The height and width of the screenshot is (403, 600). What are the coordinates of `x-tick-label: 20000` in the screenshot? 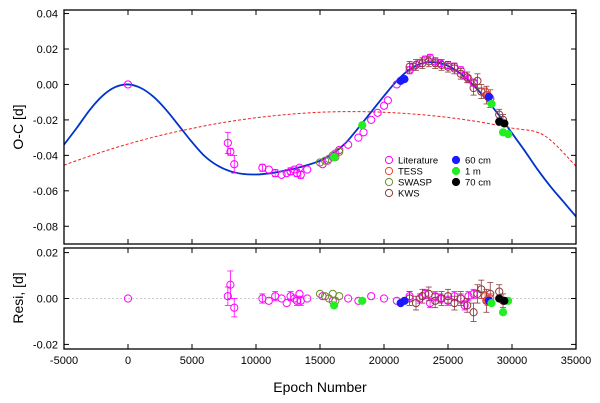 It's located at (384, 361).